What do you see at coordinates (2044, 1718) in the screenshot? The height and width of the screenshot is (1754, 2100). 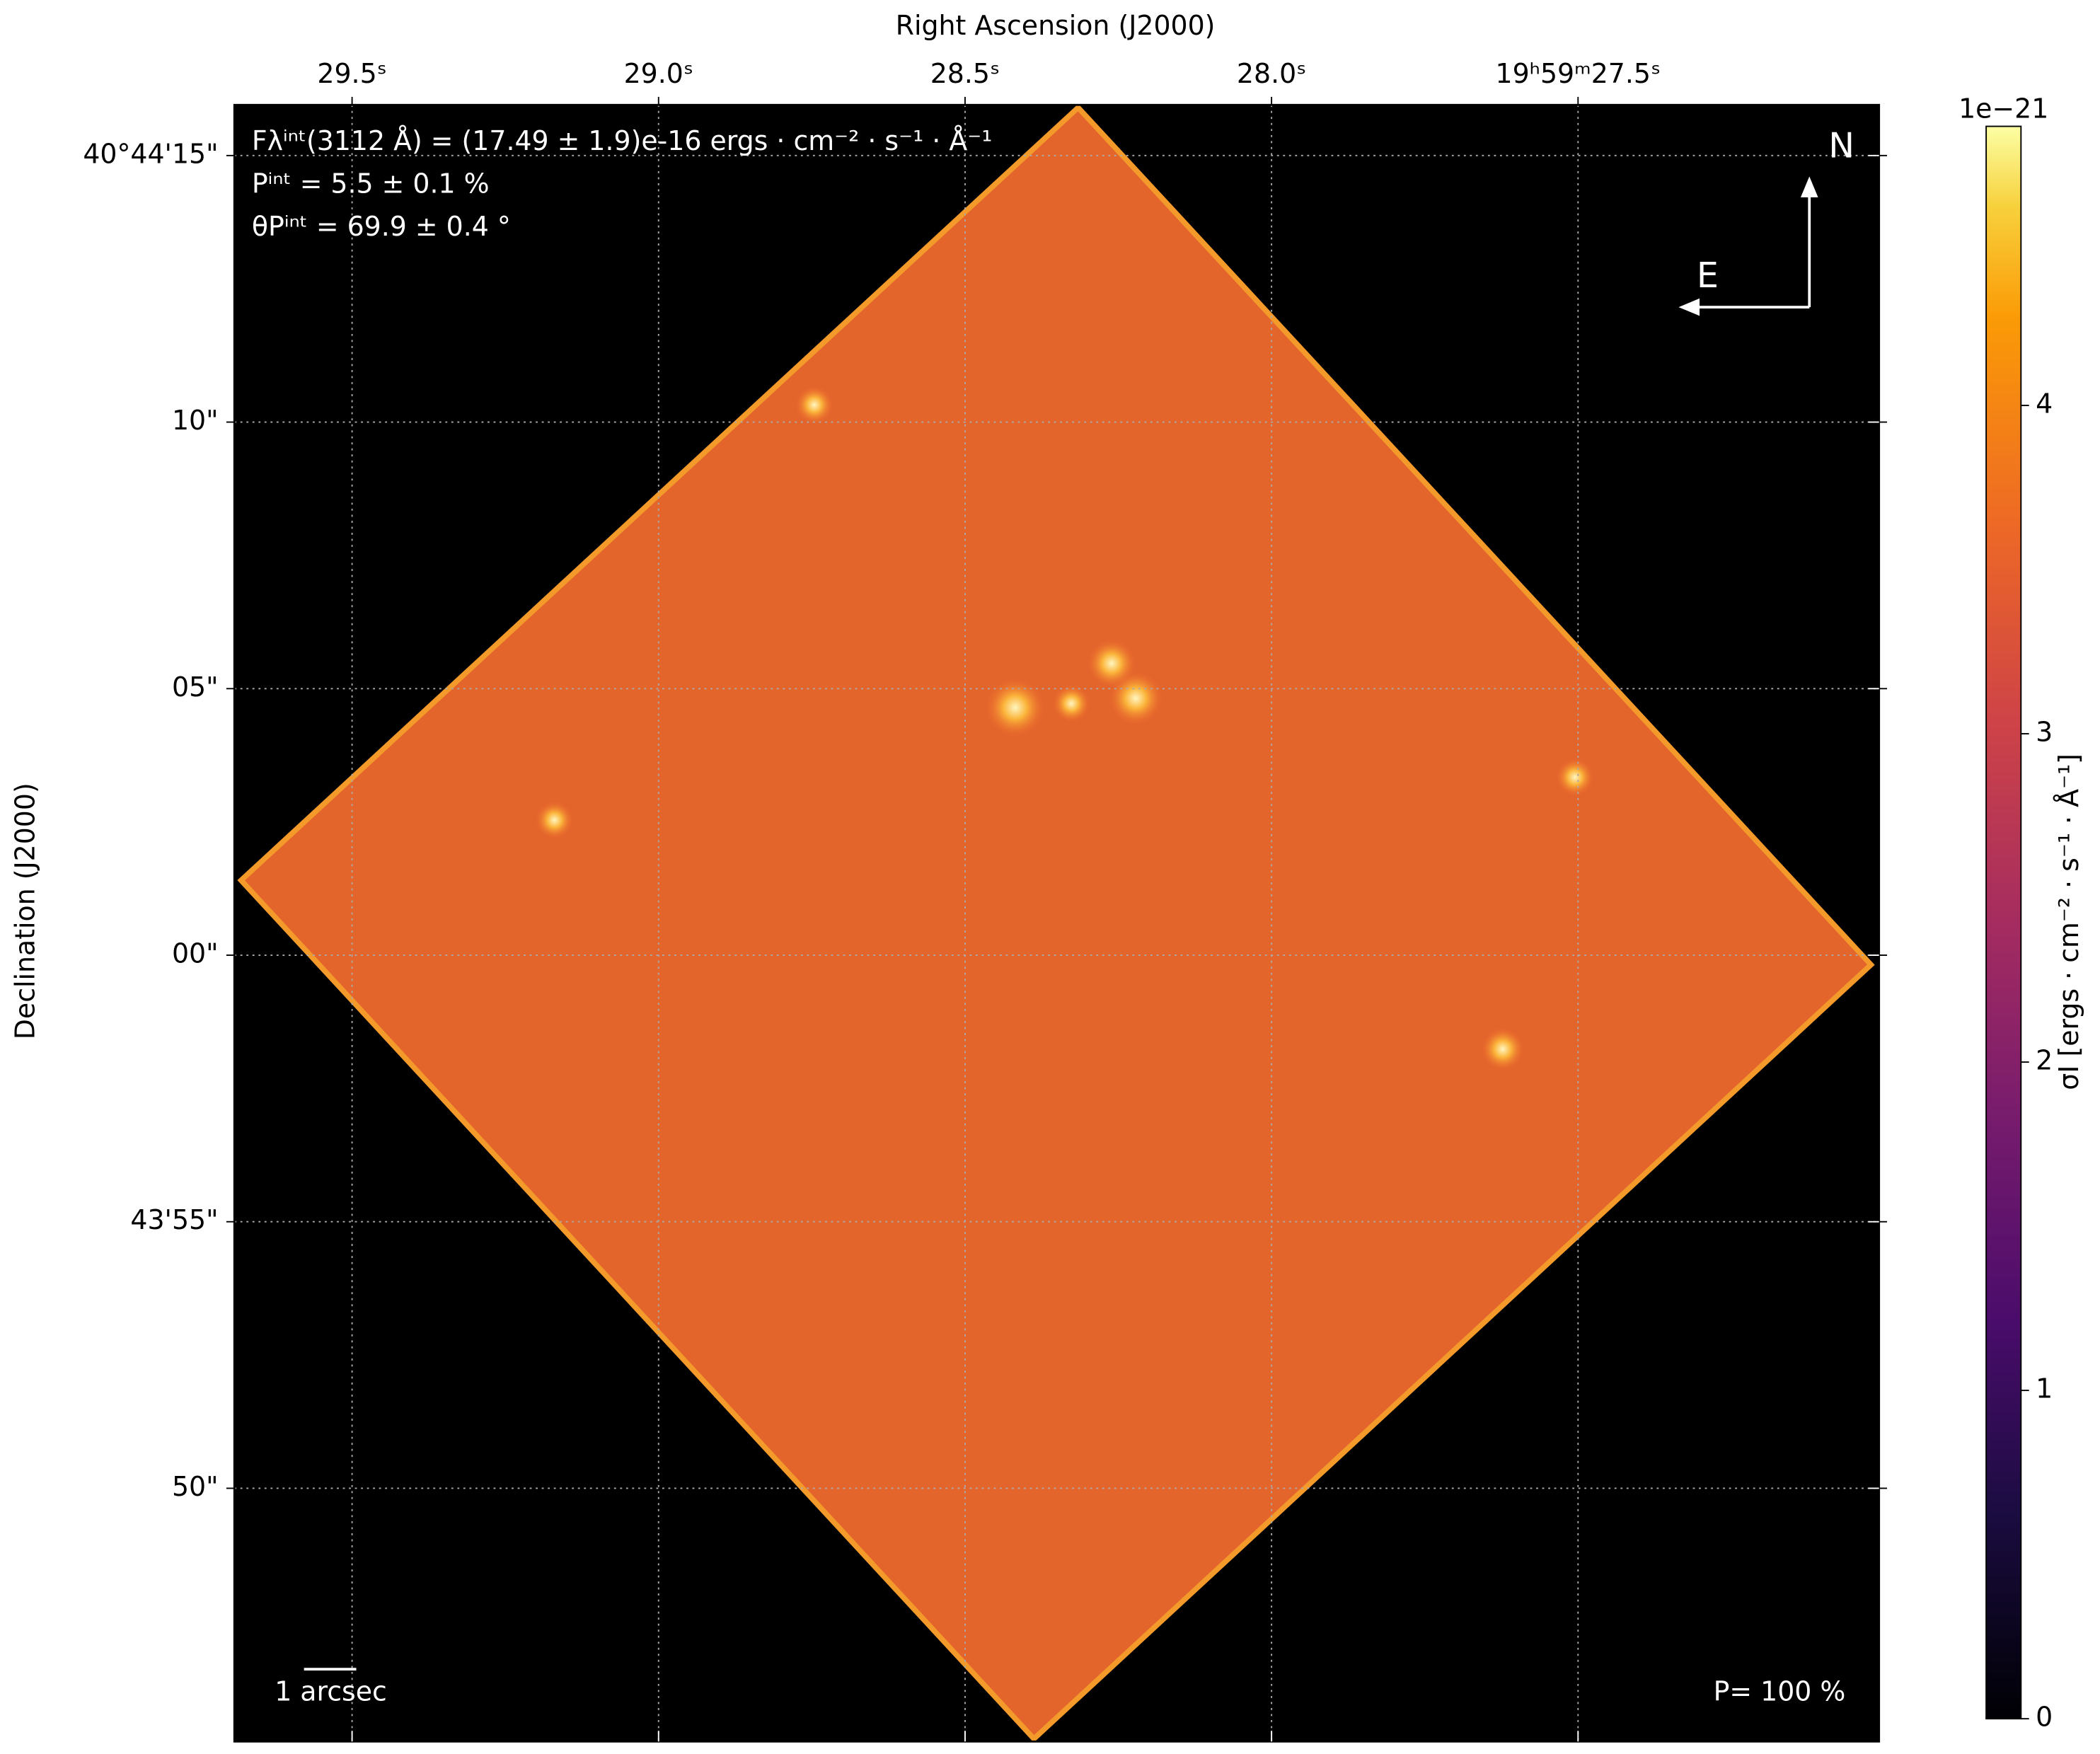 I see `colorbar-tick-label: 0` at bounding box center [2044, 1718].